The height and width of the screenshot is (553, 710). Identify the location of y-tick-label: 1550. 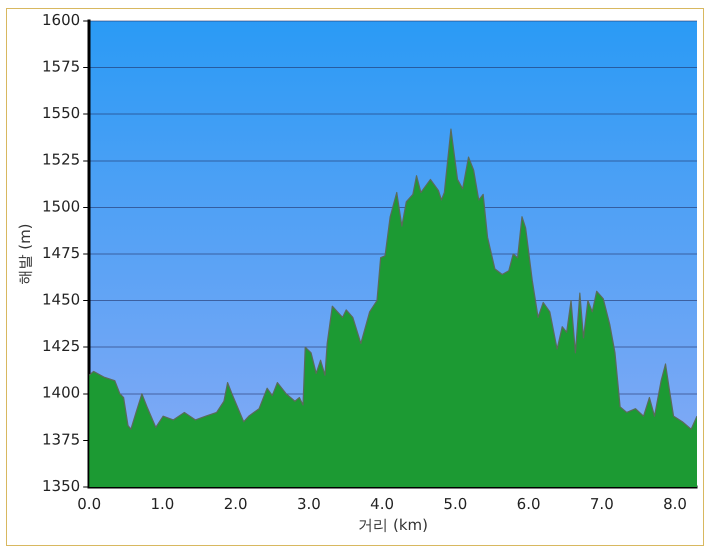
(61, 113).